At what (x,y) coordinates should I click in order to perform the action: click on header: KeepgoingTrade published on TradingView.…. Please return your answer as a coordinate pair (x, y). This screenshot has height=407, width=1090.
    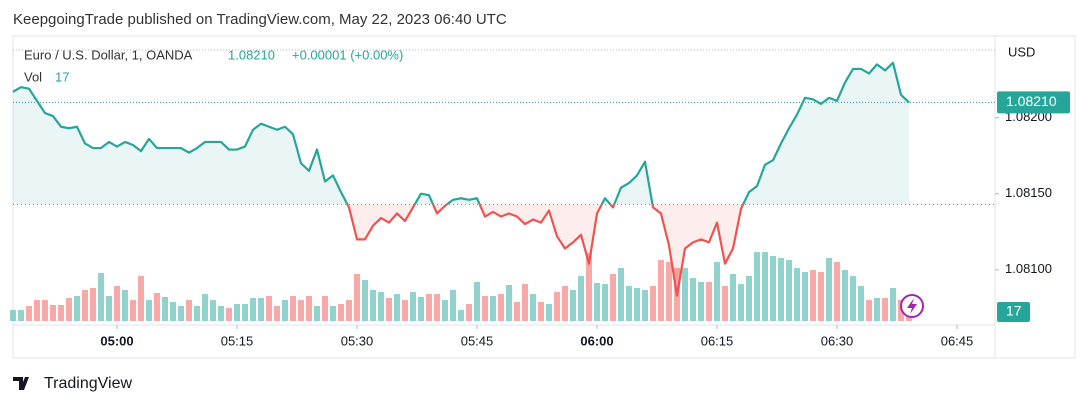
    Looking at the image, I should click on (260, 19).